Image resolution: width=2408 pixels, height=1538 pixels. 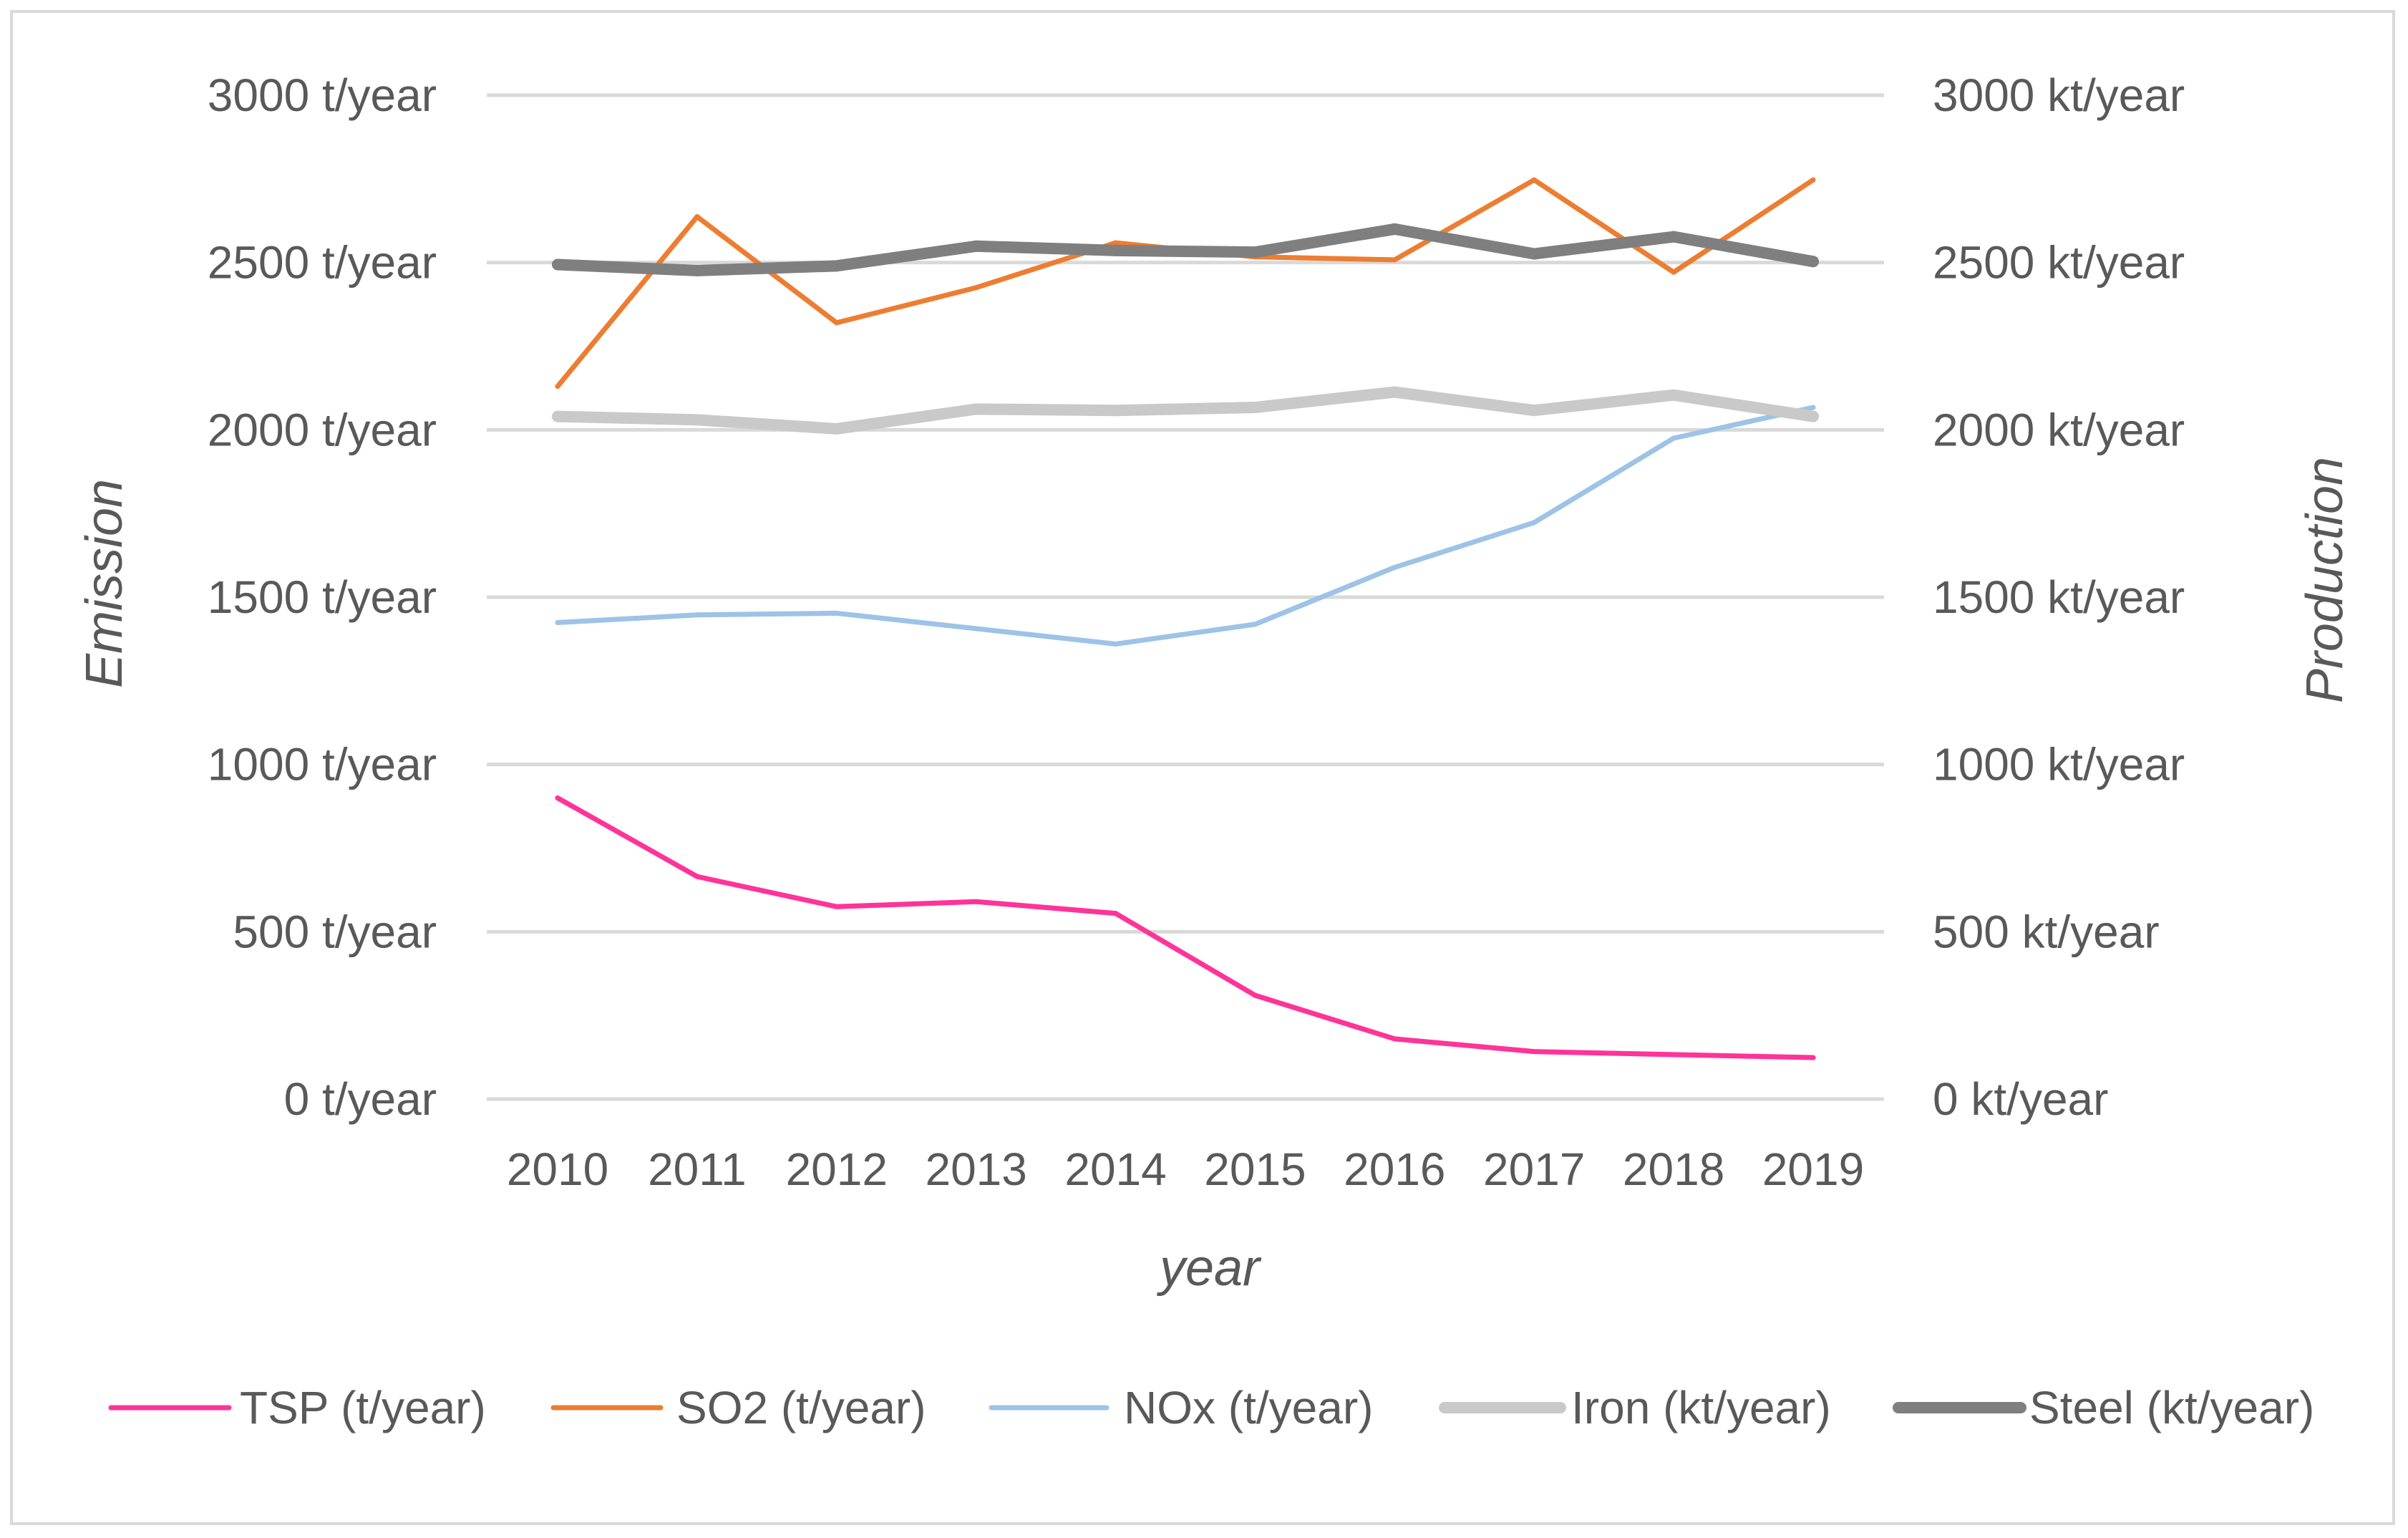 I want to click on series-line-so2, so click(x=1186, y=283).